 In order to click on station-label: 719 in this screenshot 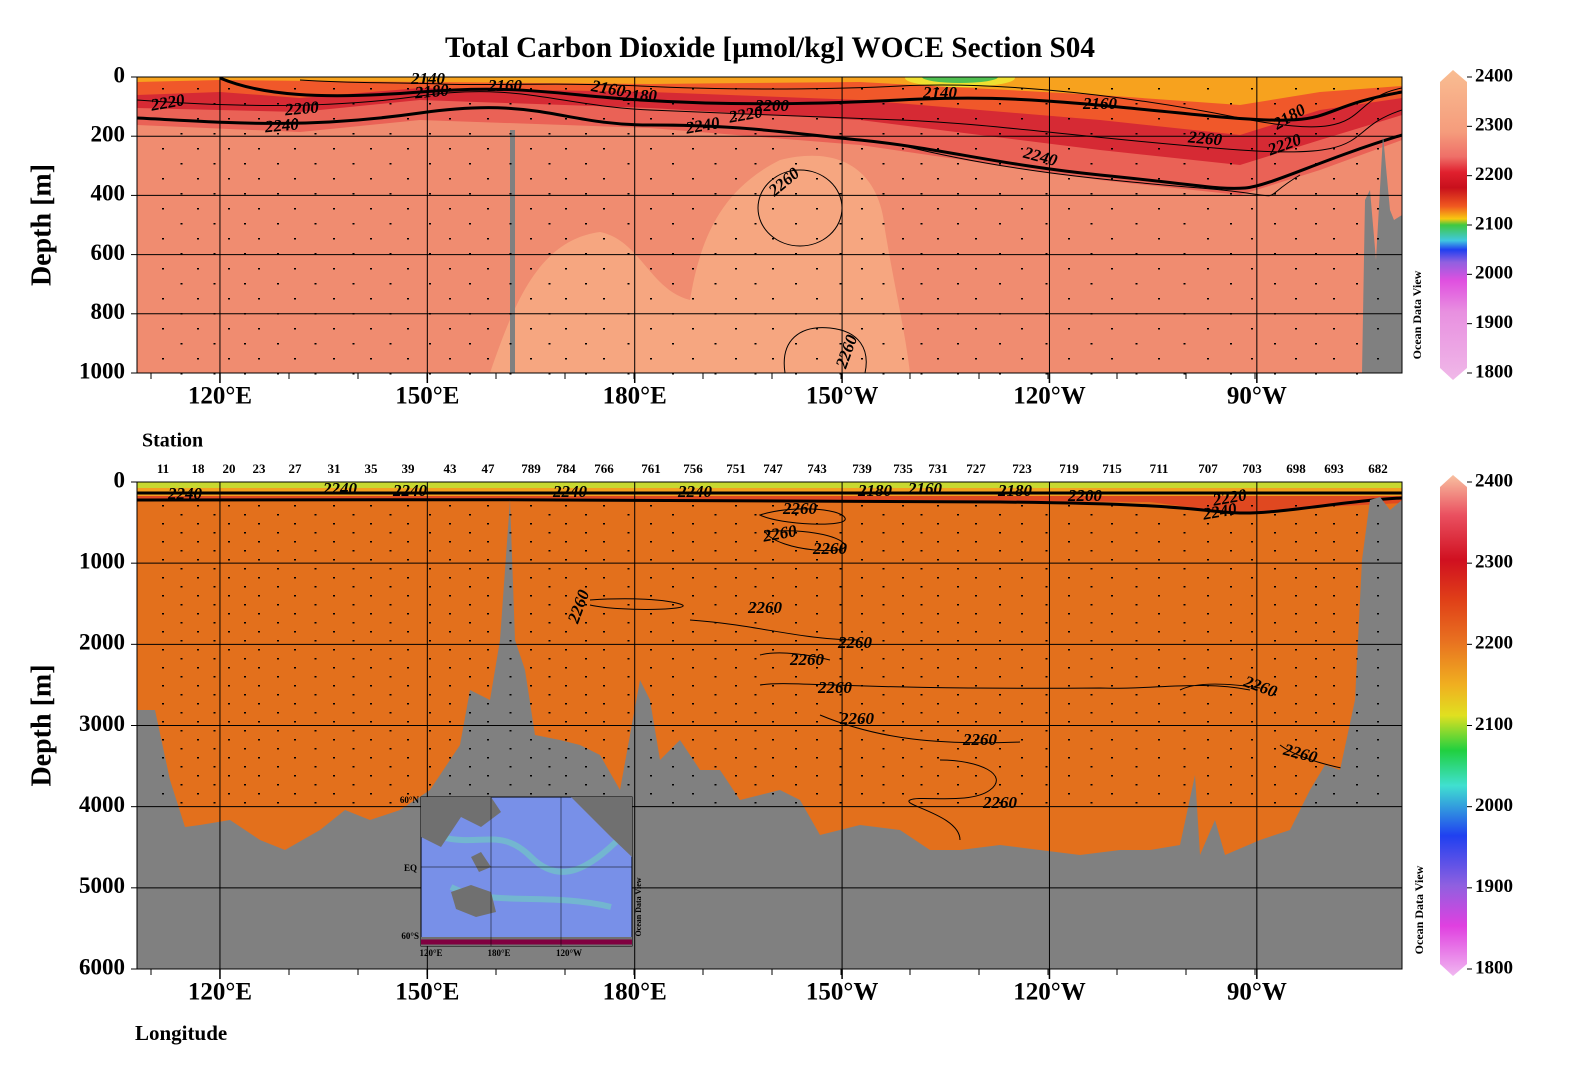, I will do `click(1069, 468)`.